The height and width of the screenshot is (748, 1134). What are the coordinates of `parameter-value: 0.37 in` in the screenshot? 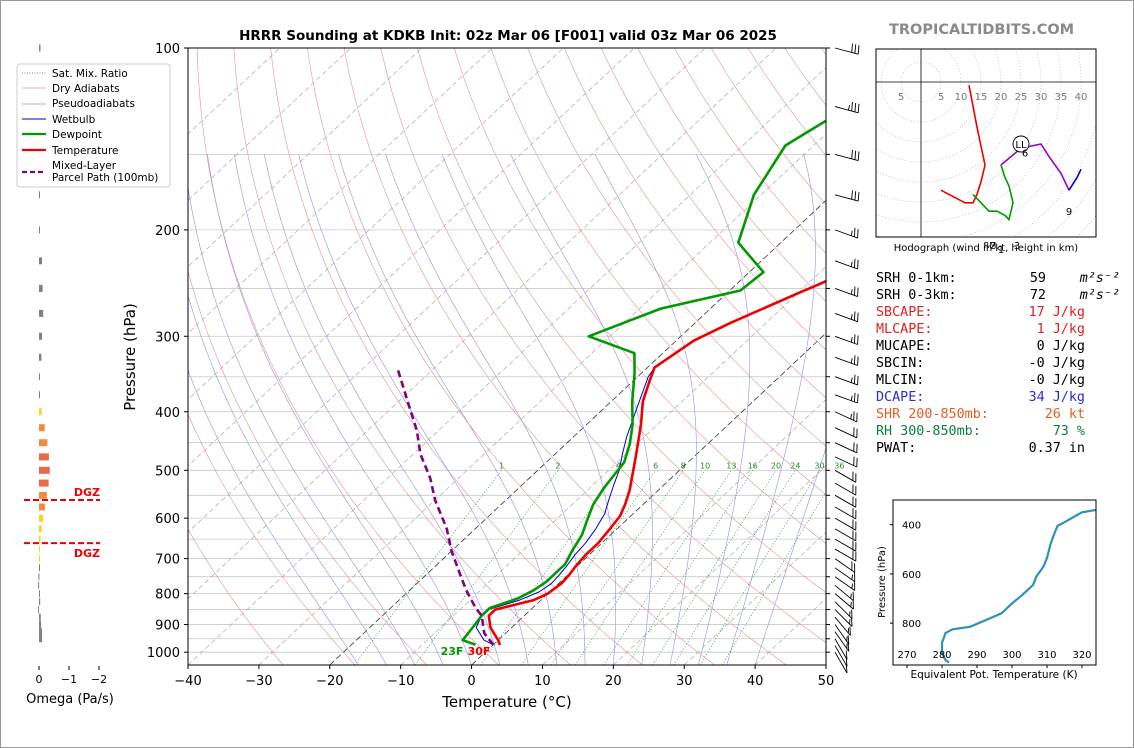 It's located at (1056, 448).